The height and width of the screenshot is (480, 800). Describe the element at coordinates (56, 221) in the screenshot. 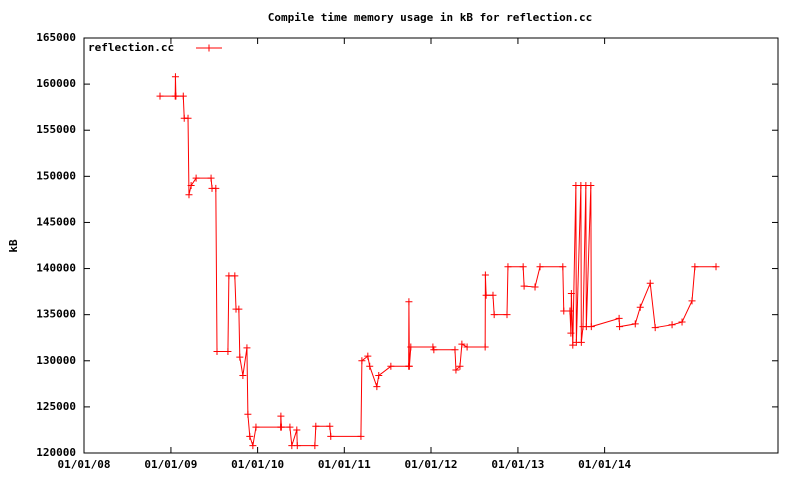

I see `y-tick-label: 145000` at that location.